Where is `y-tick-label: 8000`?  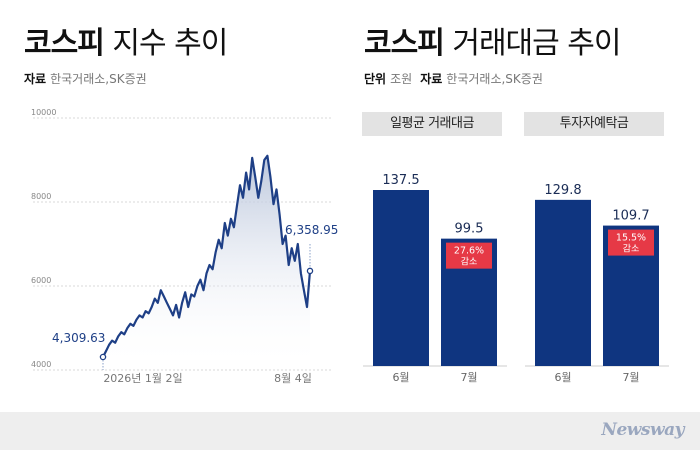 y-tick-label: 8000 is located at coordinates (41, 196).